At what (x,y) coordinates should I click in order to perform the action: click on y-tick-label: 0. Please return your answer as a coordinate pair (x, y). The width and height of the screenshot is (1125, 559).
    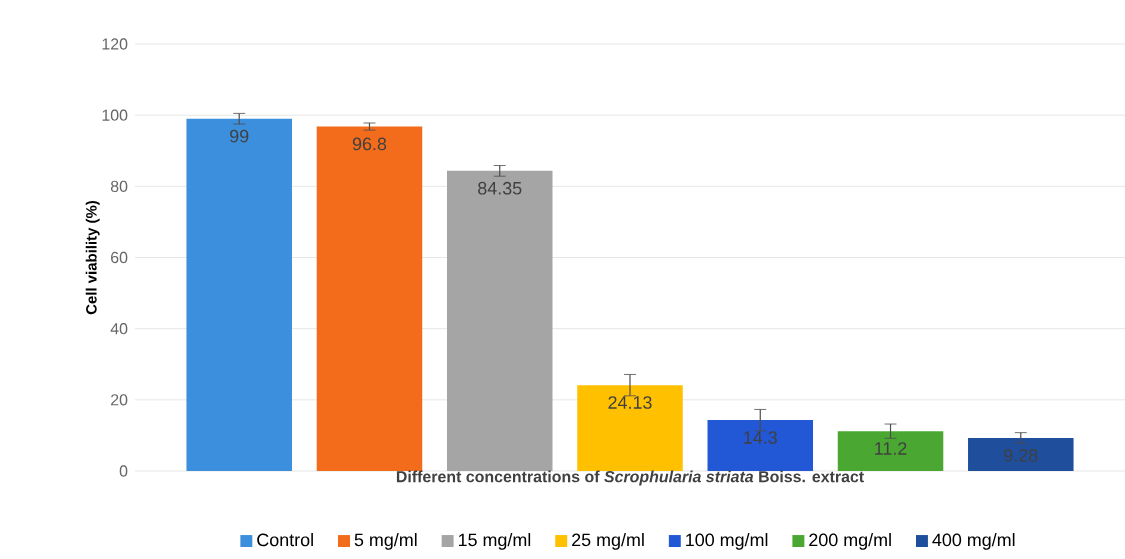
    Looking at the image, I should click on (123, 471).